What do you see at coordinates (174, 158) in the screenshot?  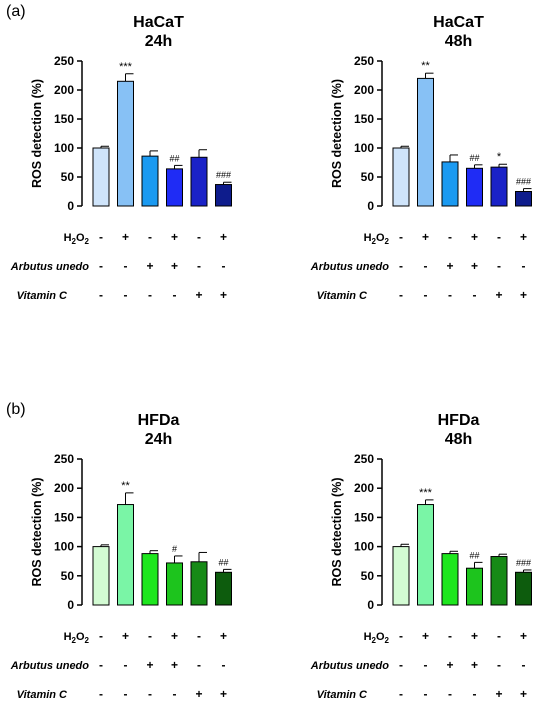 I see `chart1-significance-label: ##` at bounding box center [174, 158].